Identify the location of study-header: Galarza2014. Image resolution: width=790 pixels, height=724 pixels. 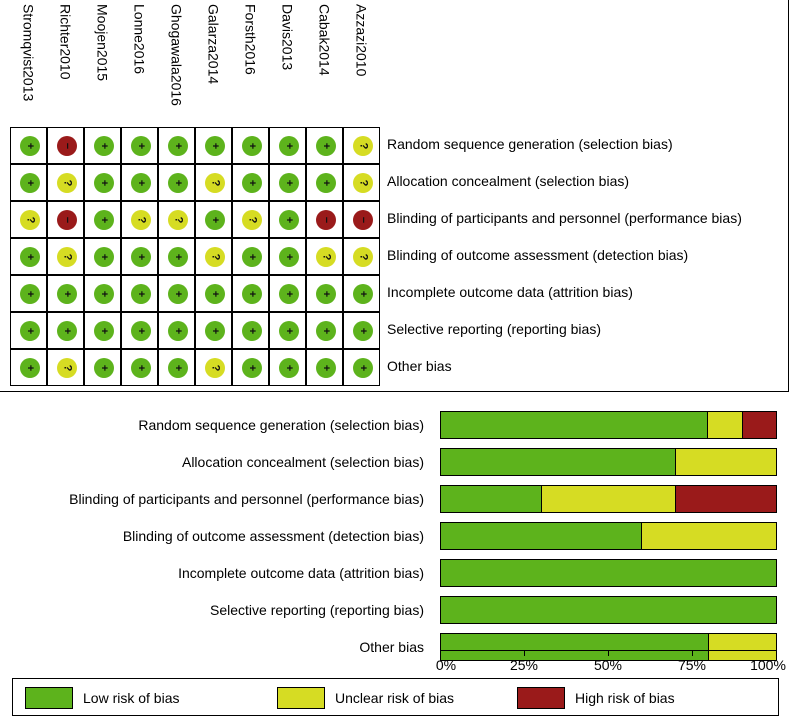
(213, 44).